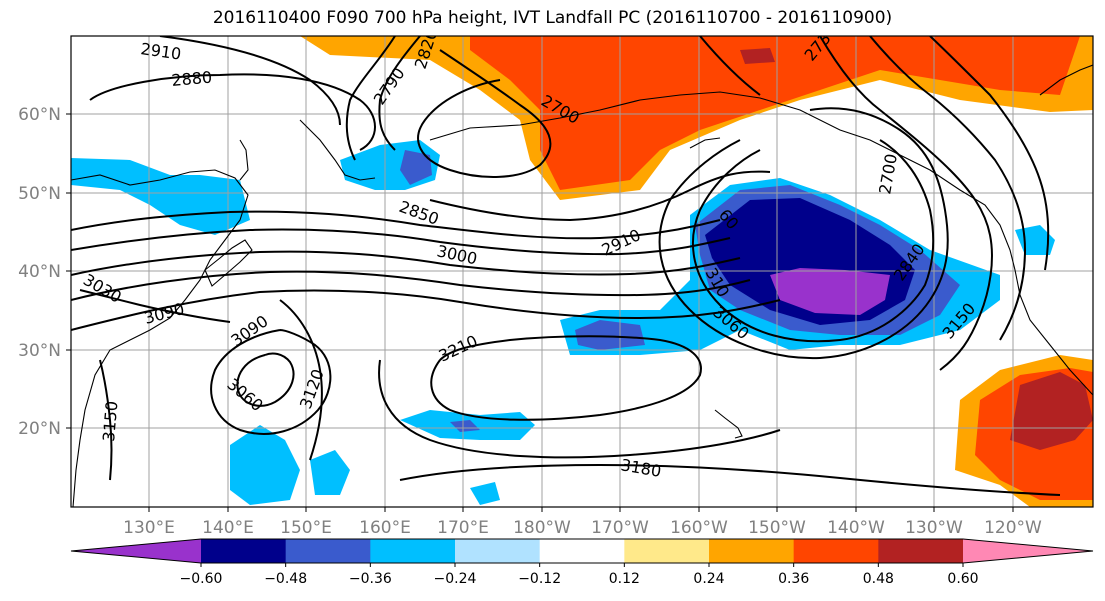 This screenshot has height=601, width=1105. Describe the element at coordinates (39, 115) in the screenshot. I see `lat-label: 60°N` at that location.